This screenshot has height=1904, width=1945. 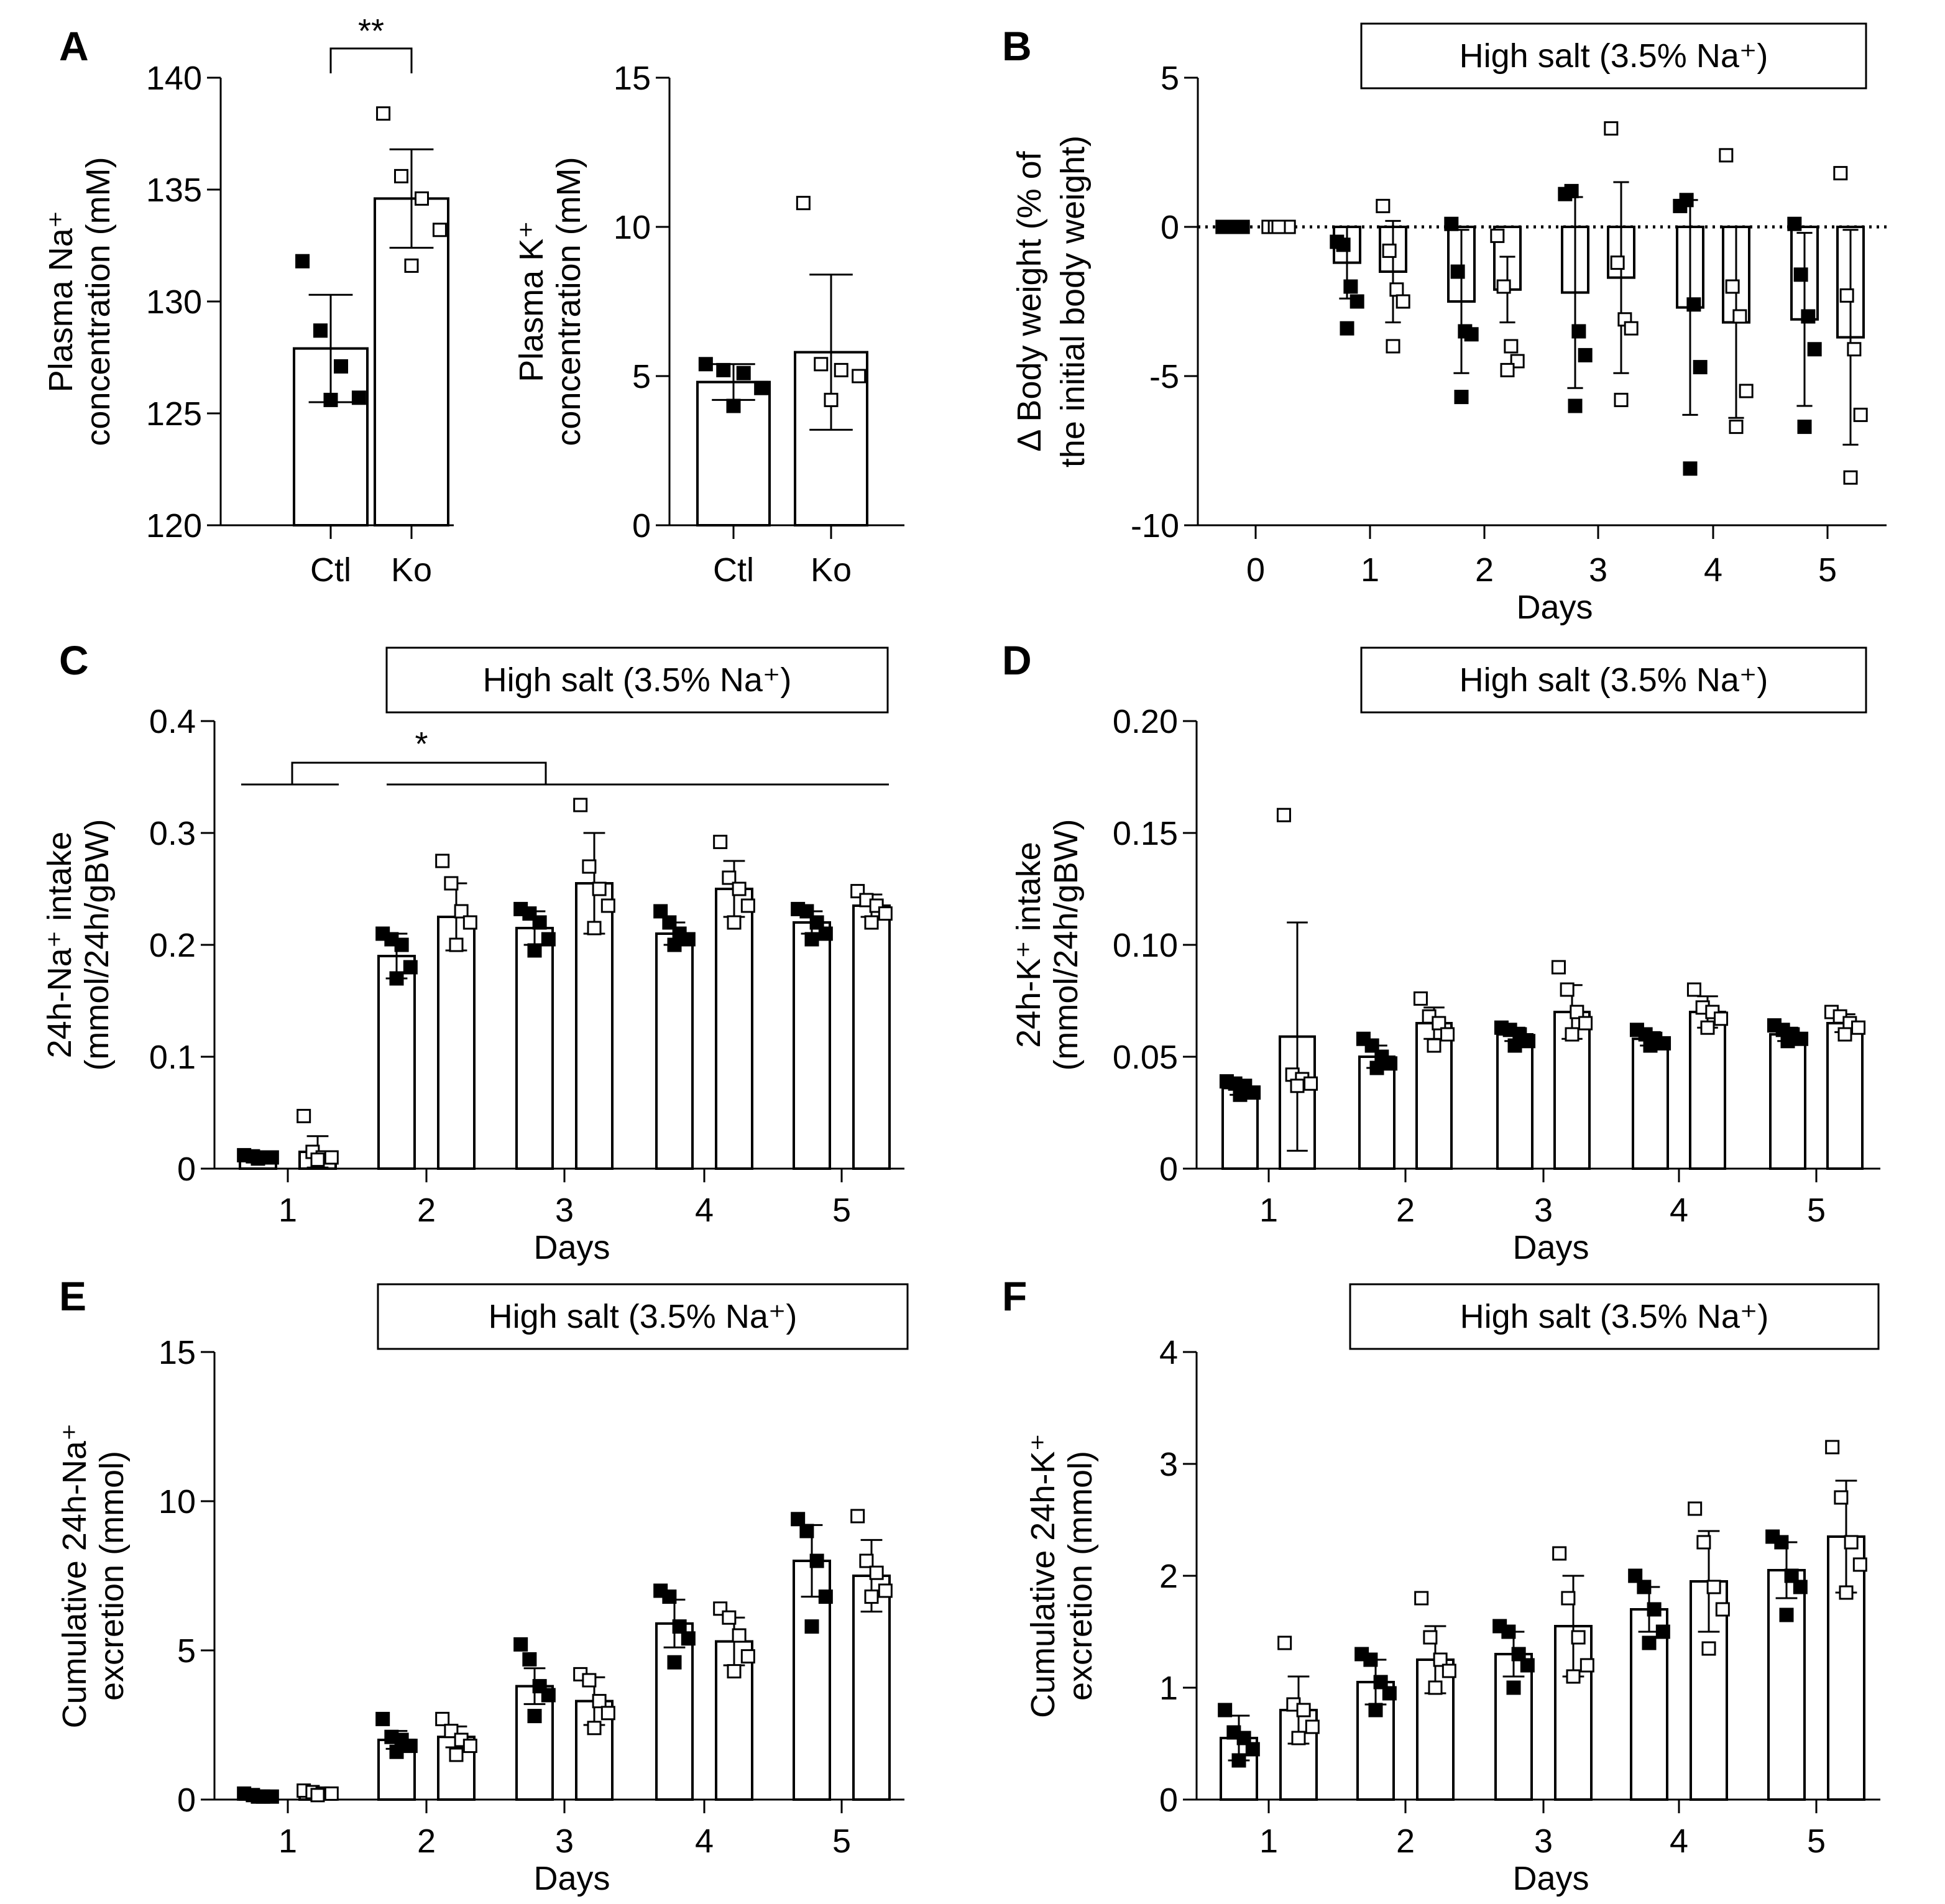 What do you see at coordinates (643, 1317) in the screenshot?
I see `banner-e-text: High salt (3.5% Na⁺)` at bounding box center [643, 1317].